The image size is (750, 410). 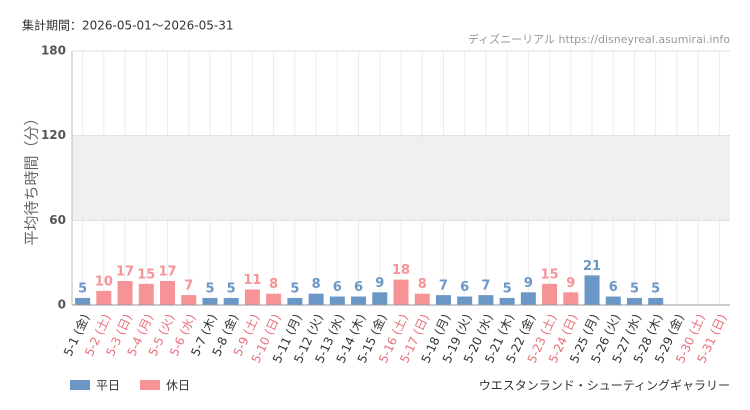 I want to click on period: 集計期間：2026-05-01〜2026-05-31, so click(x=127, y=25).